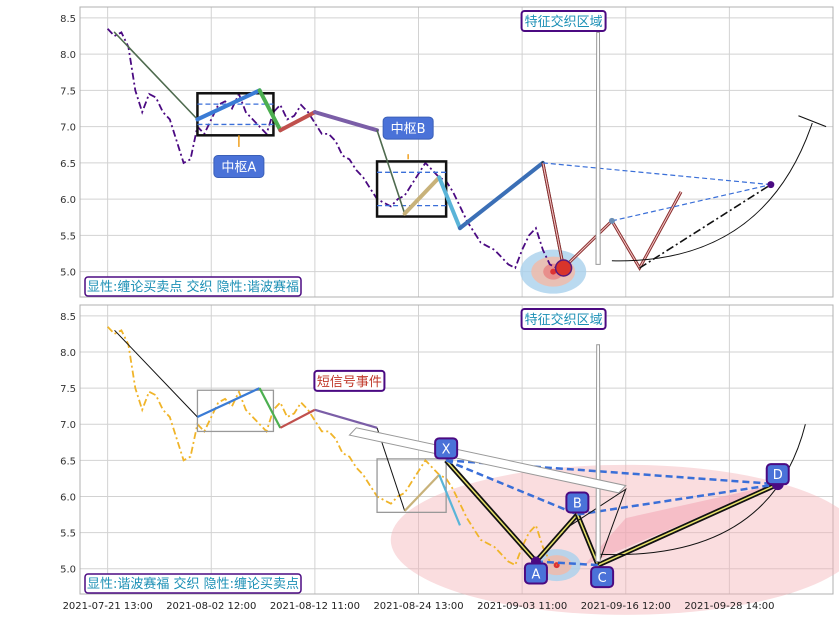 Image resolution: width=839 pixels, height=617 pixels. I want to click on hub-label: 中枢B, so click(408, 129).